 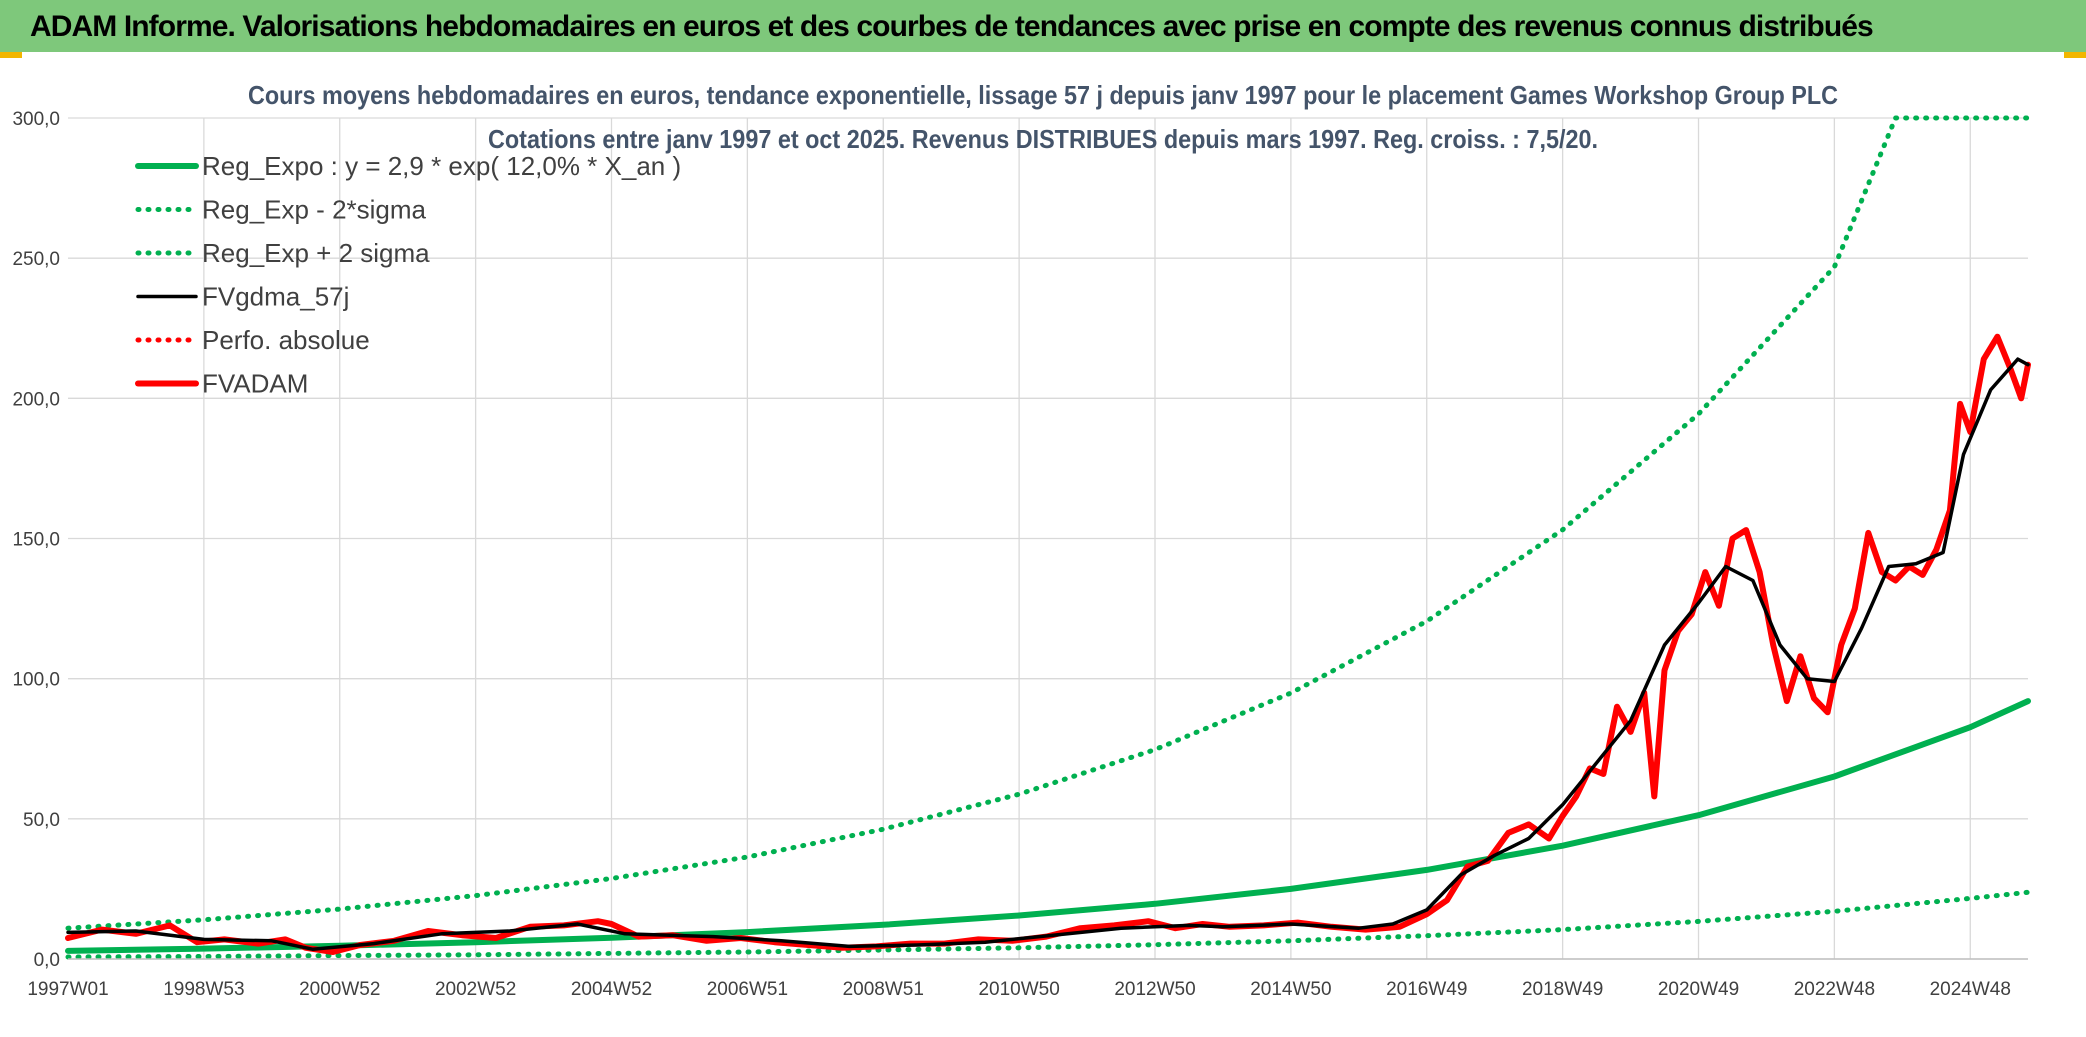 I want to click on y-tick-label: 200,0, so click(x=36, y=399).